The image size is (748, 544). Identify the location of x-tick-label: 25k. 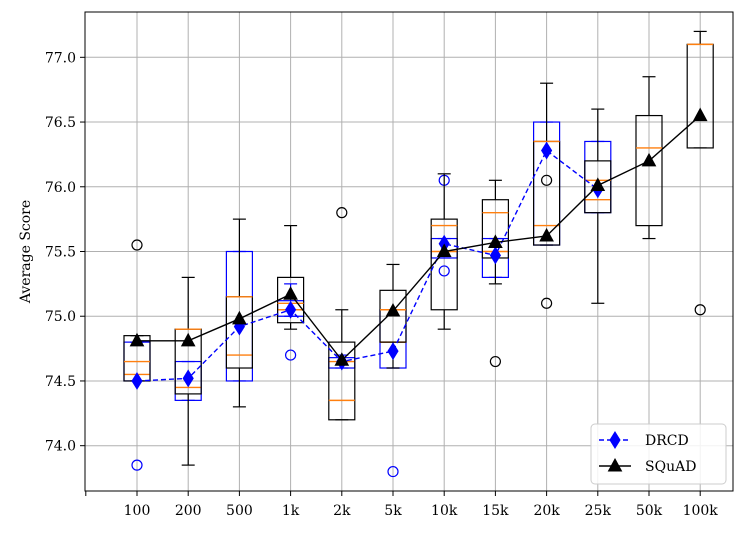
(598, 511).